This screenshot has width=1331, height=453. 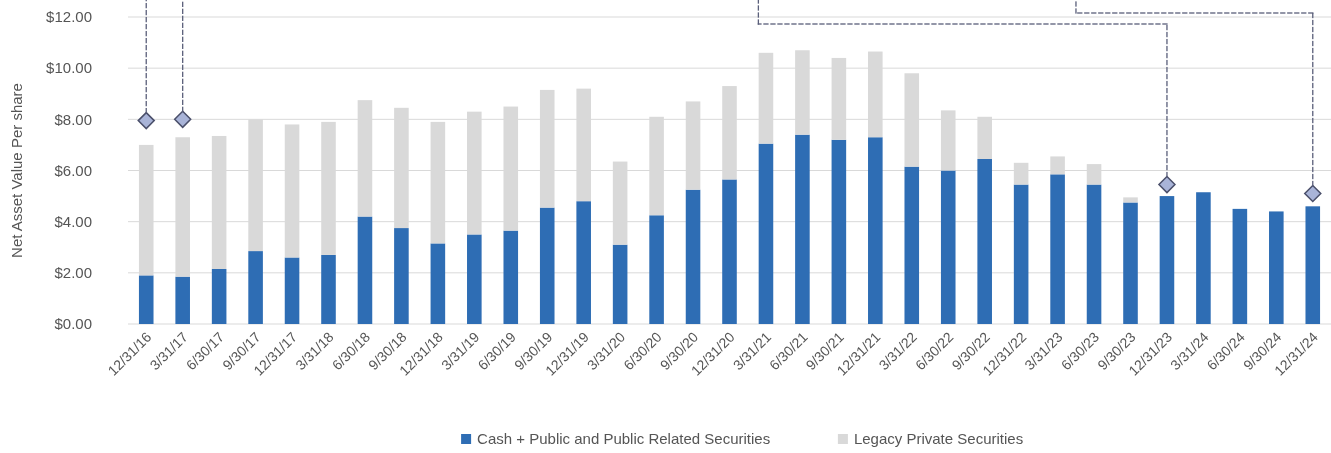 I want to click on legend-label: Cash + Public and Public Related Securities, so click(x=624, y=439).